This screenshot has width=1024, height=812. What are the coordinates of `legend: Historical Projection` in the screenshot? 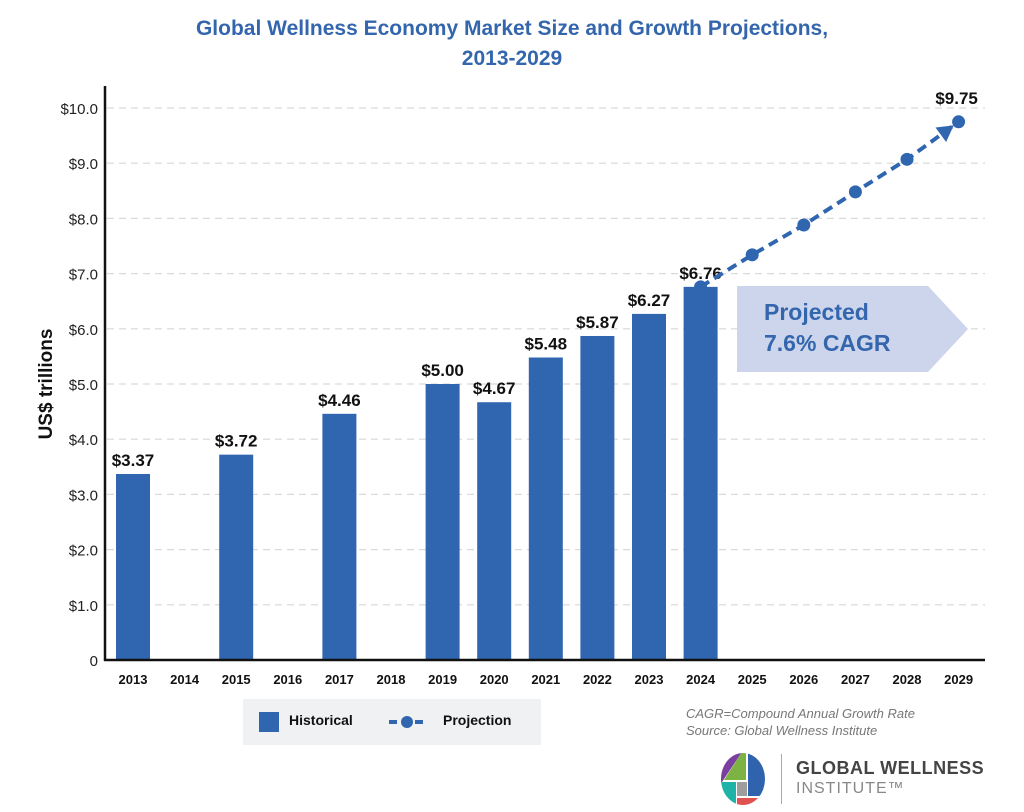 It's located at (392, 722).